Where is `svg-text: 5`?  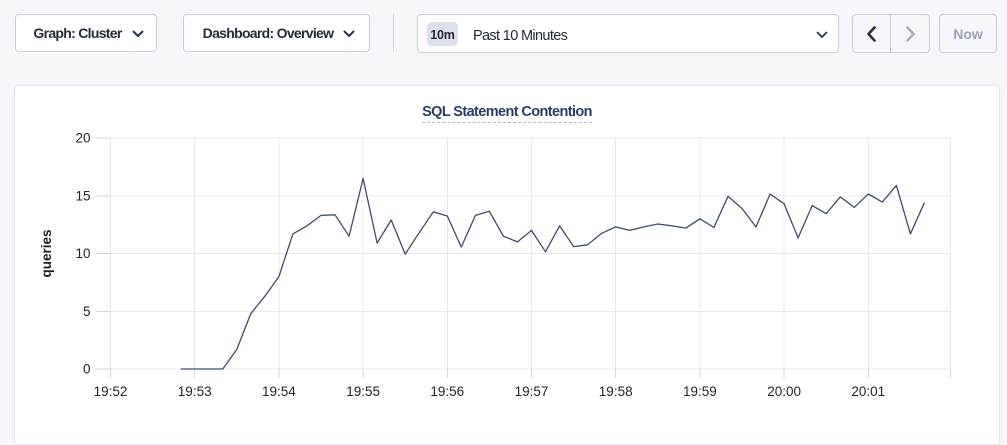
svg-text: 5 is located at coordinates (87, 311).